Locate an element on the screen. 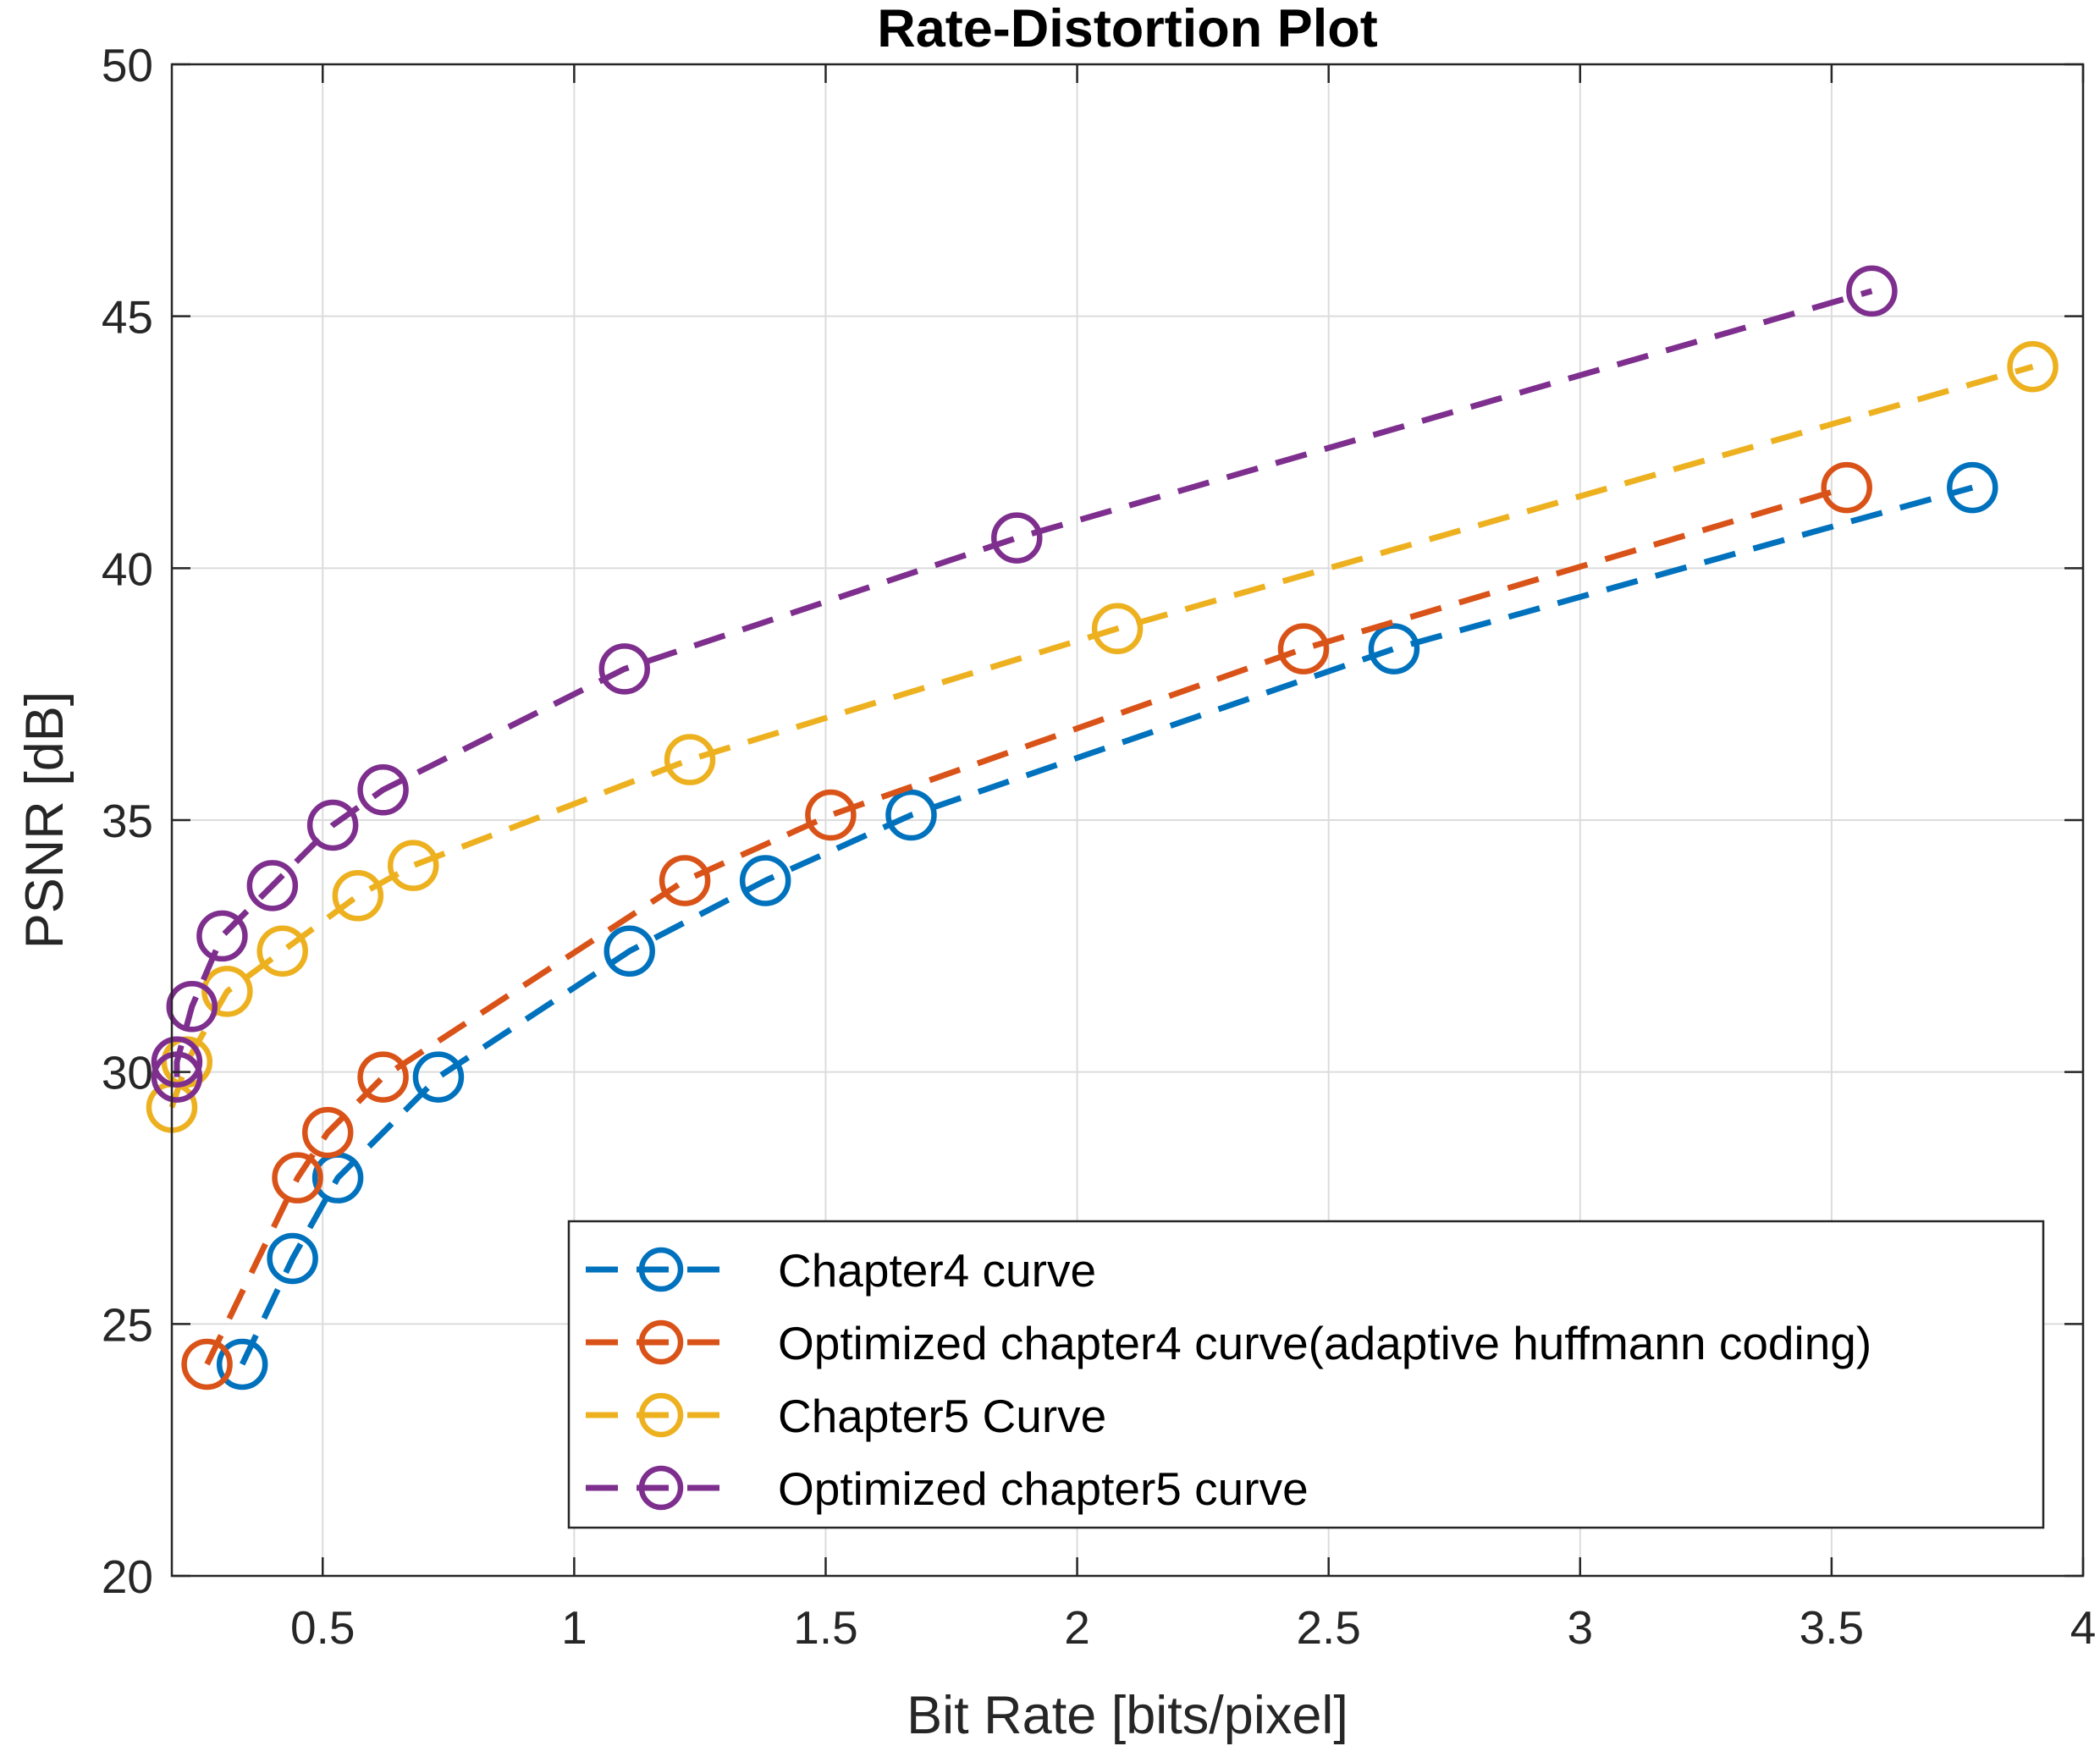  x-tick-label: 2.5 is located at coordinates (1328, 1627).